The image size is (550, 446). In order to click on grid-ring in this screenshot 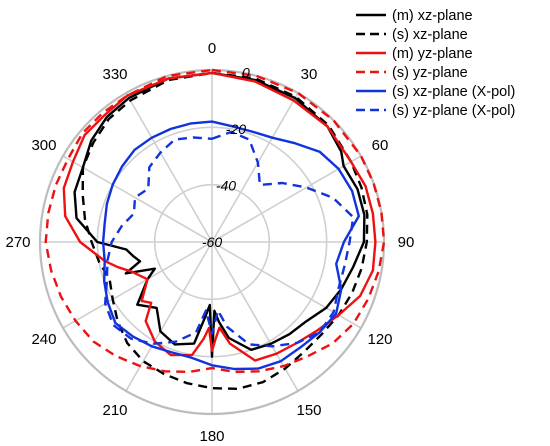, I will do `click(212, 242)`.